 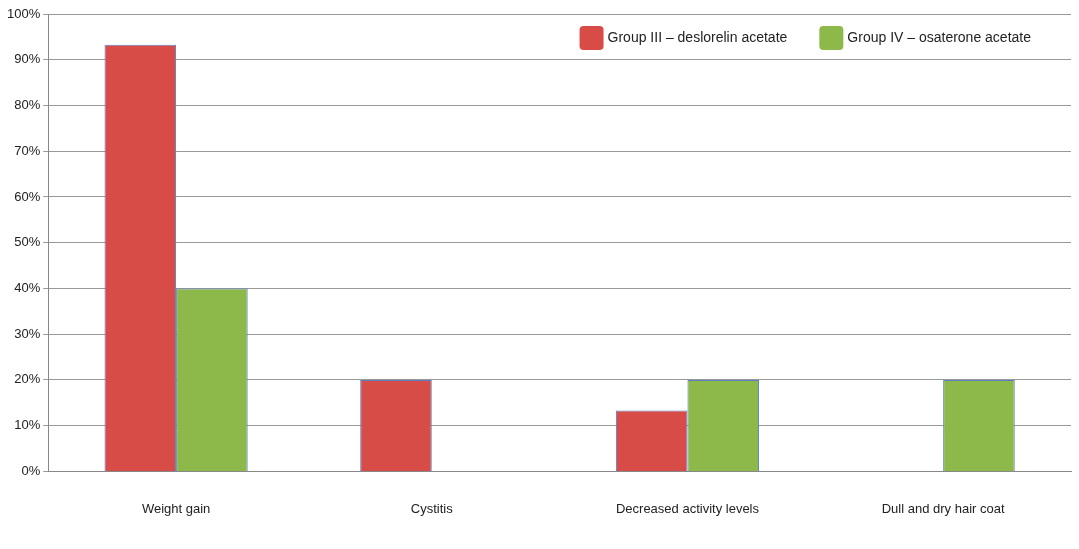 I want to click on y-tick-label: 60%, so click(x=27, y=196).